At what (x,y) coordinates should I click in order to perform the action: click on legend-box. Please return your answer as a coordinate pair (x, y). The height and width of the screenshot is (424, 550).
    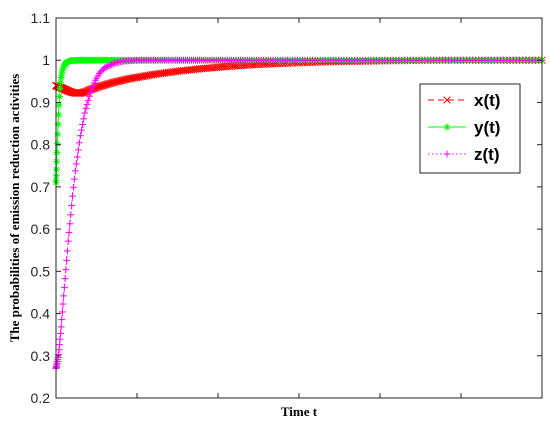
    Looking at the image, I should click on (470, 128).